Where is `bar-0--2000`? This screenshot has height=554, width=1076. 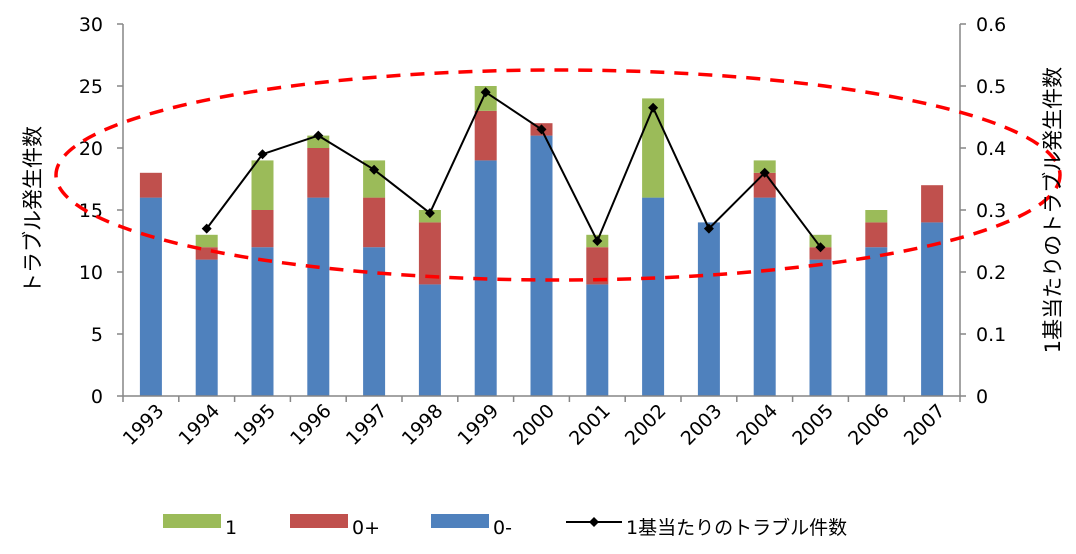
bar-0--2000 is located at coordinates (541, 265).